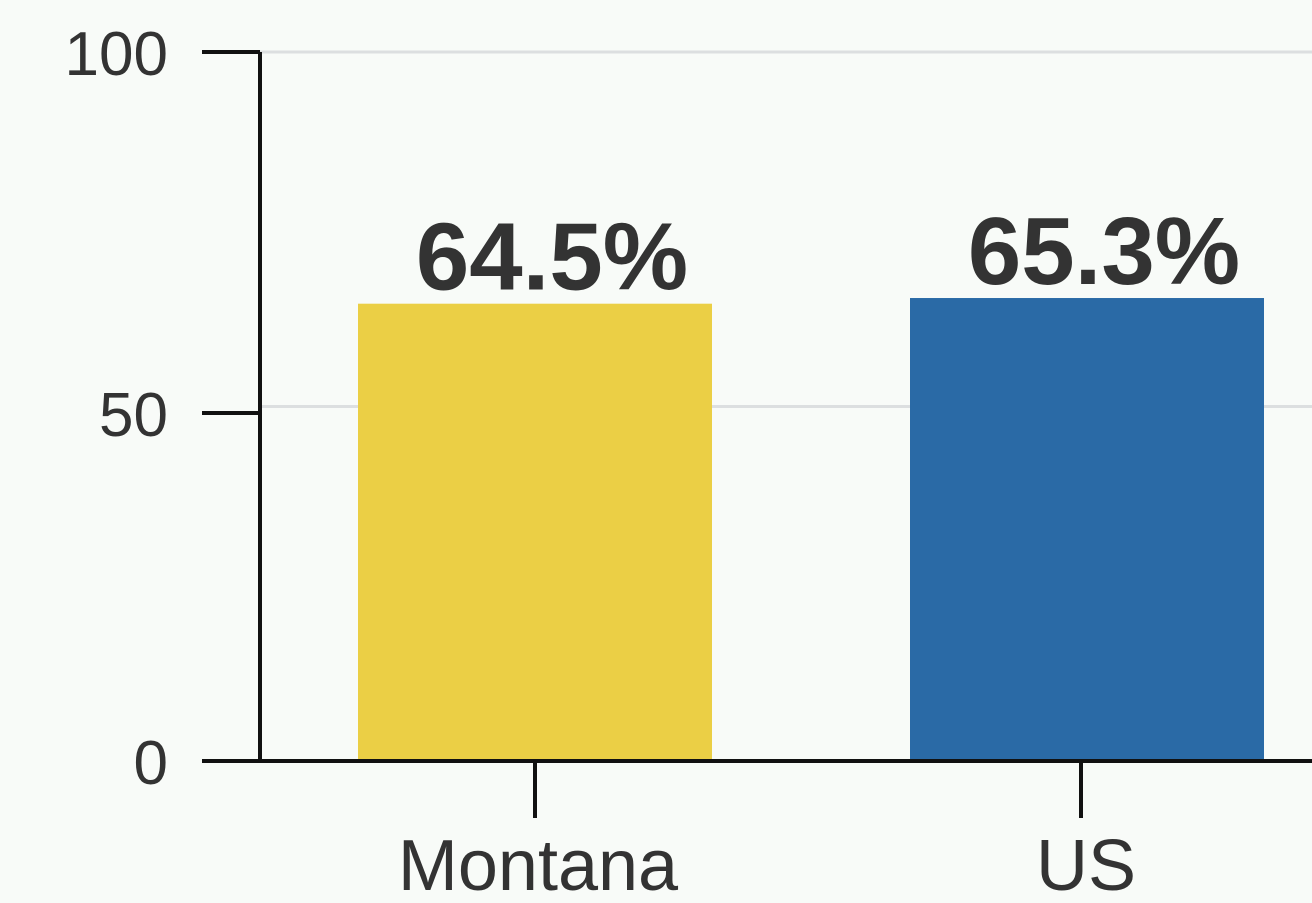 This screenshot has width=1312, height=903. Describe the element at coordinates (133, 415) in the screenshot. I see `y-tick-label: 50` at that location.